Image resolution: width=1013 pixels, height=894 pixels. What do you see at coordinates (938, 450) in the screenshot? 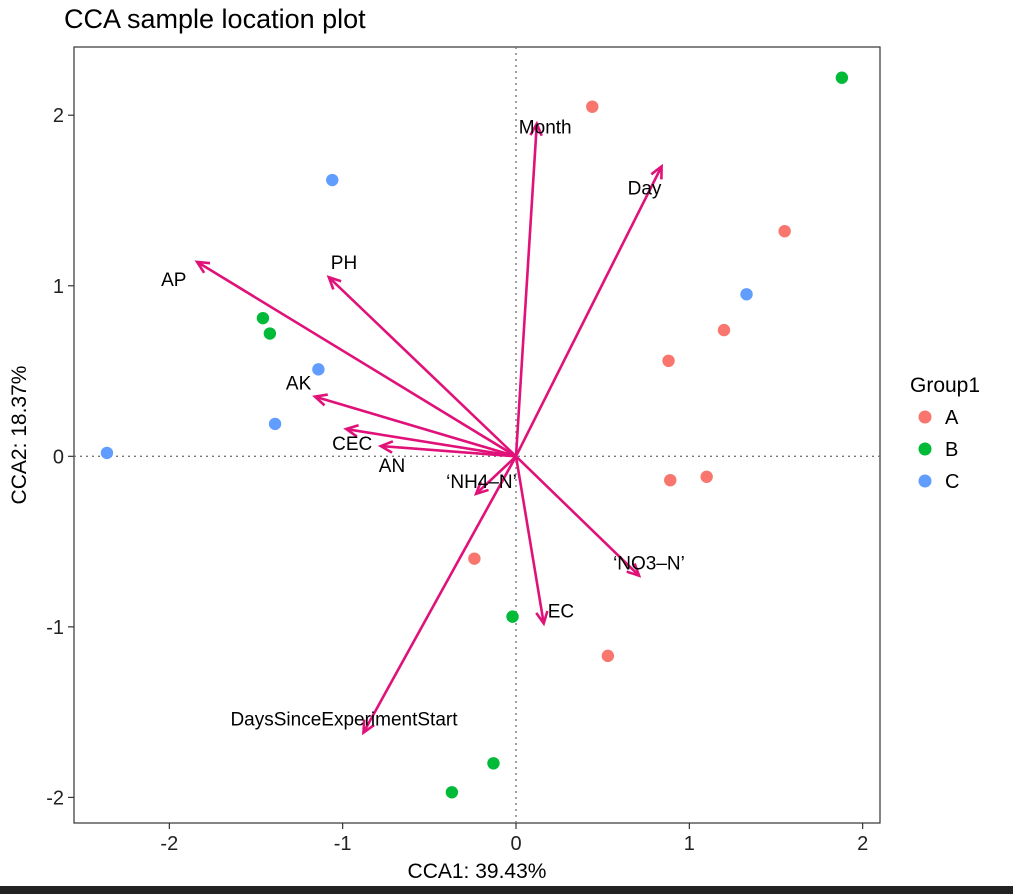
I see `legend-entries: ABC` at bounding box center [938, 450].